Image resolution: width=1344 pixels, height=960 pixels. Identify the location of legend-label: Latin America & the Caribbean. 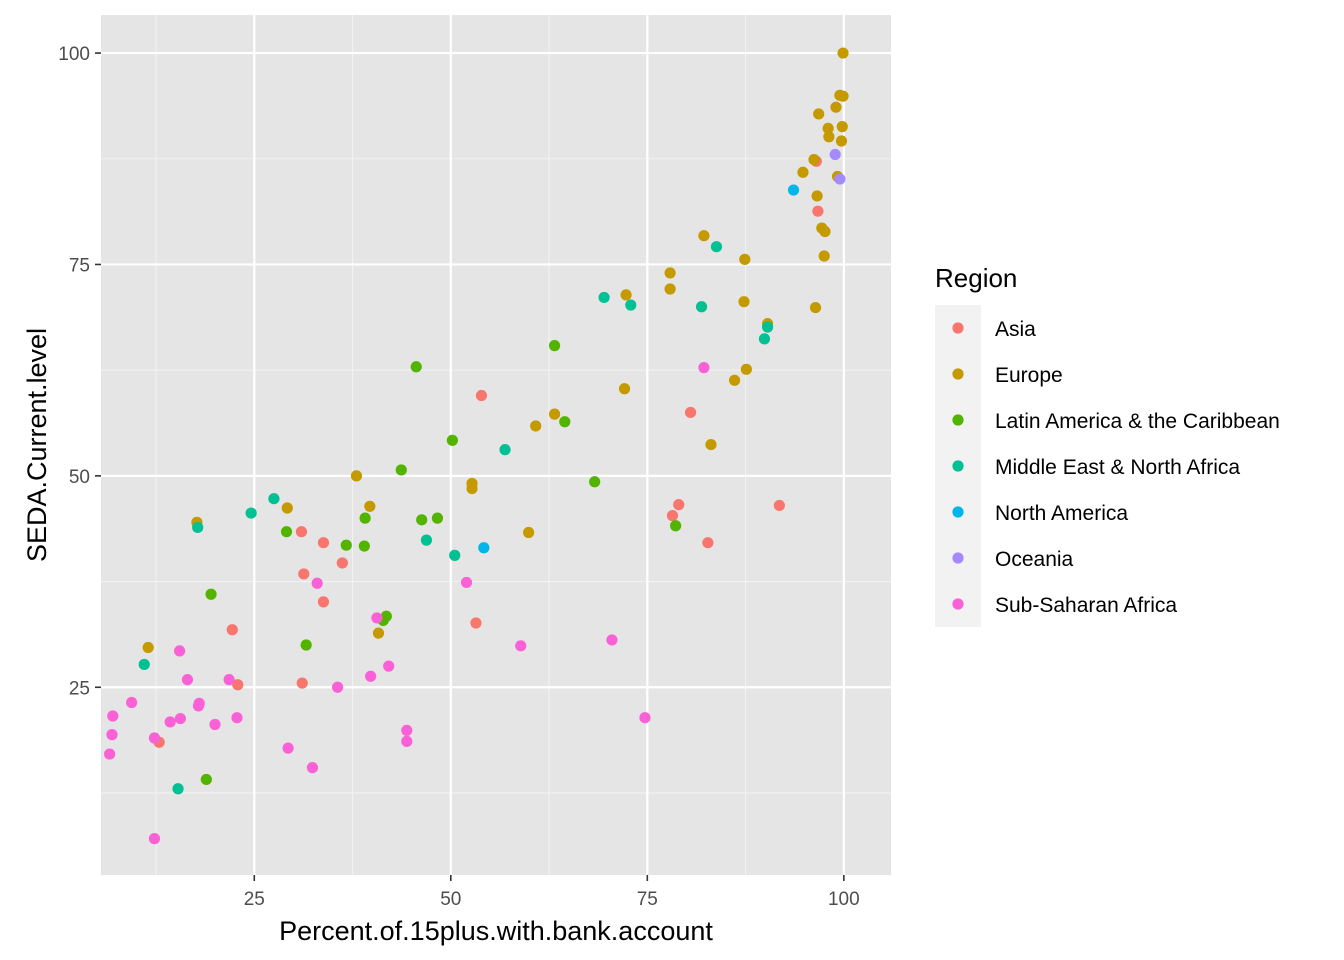
(1137, 421).